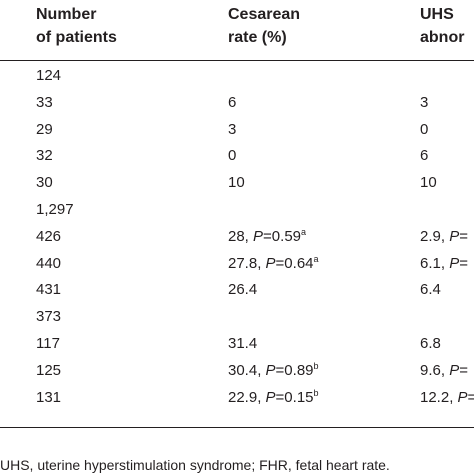 The height and width of the screenshot is (474, 474). I want to click on cell-uhs: 10, so click(428, 183).